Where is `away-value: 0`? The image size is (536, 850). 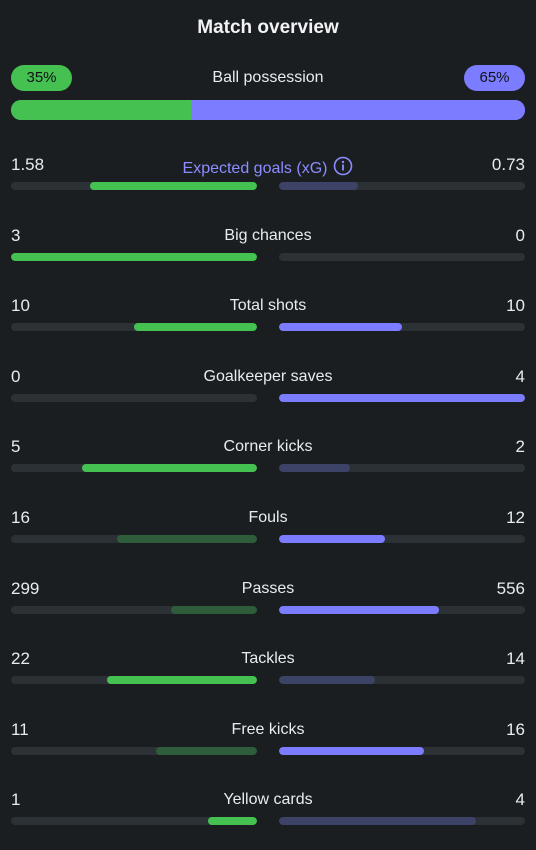 away-value: 0 is located at coordinates (520, 235).